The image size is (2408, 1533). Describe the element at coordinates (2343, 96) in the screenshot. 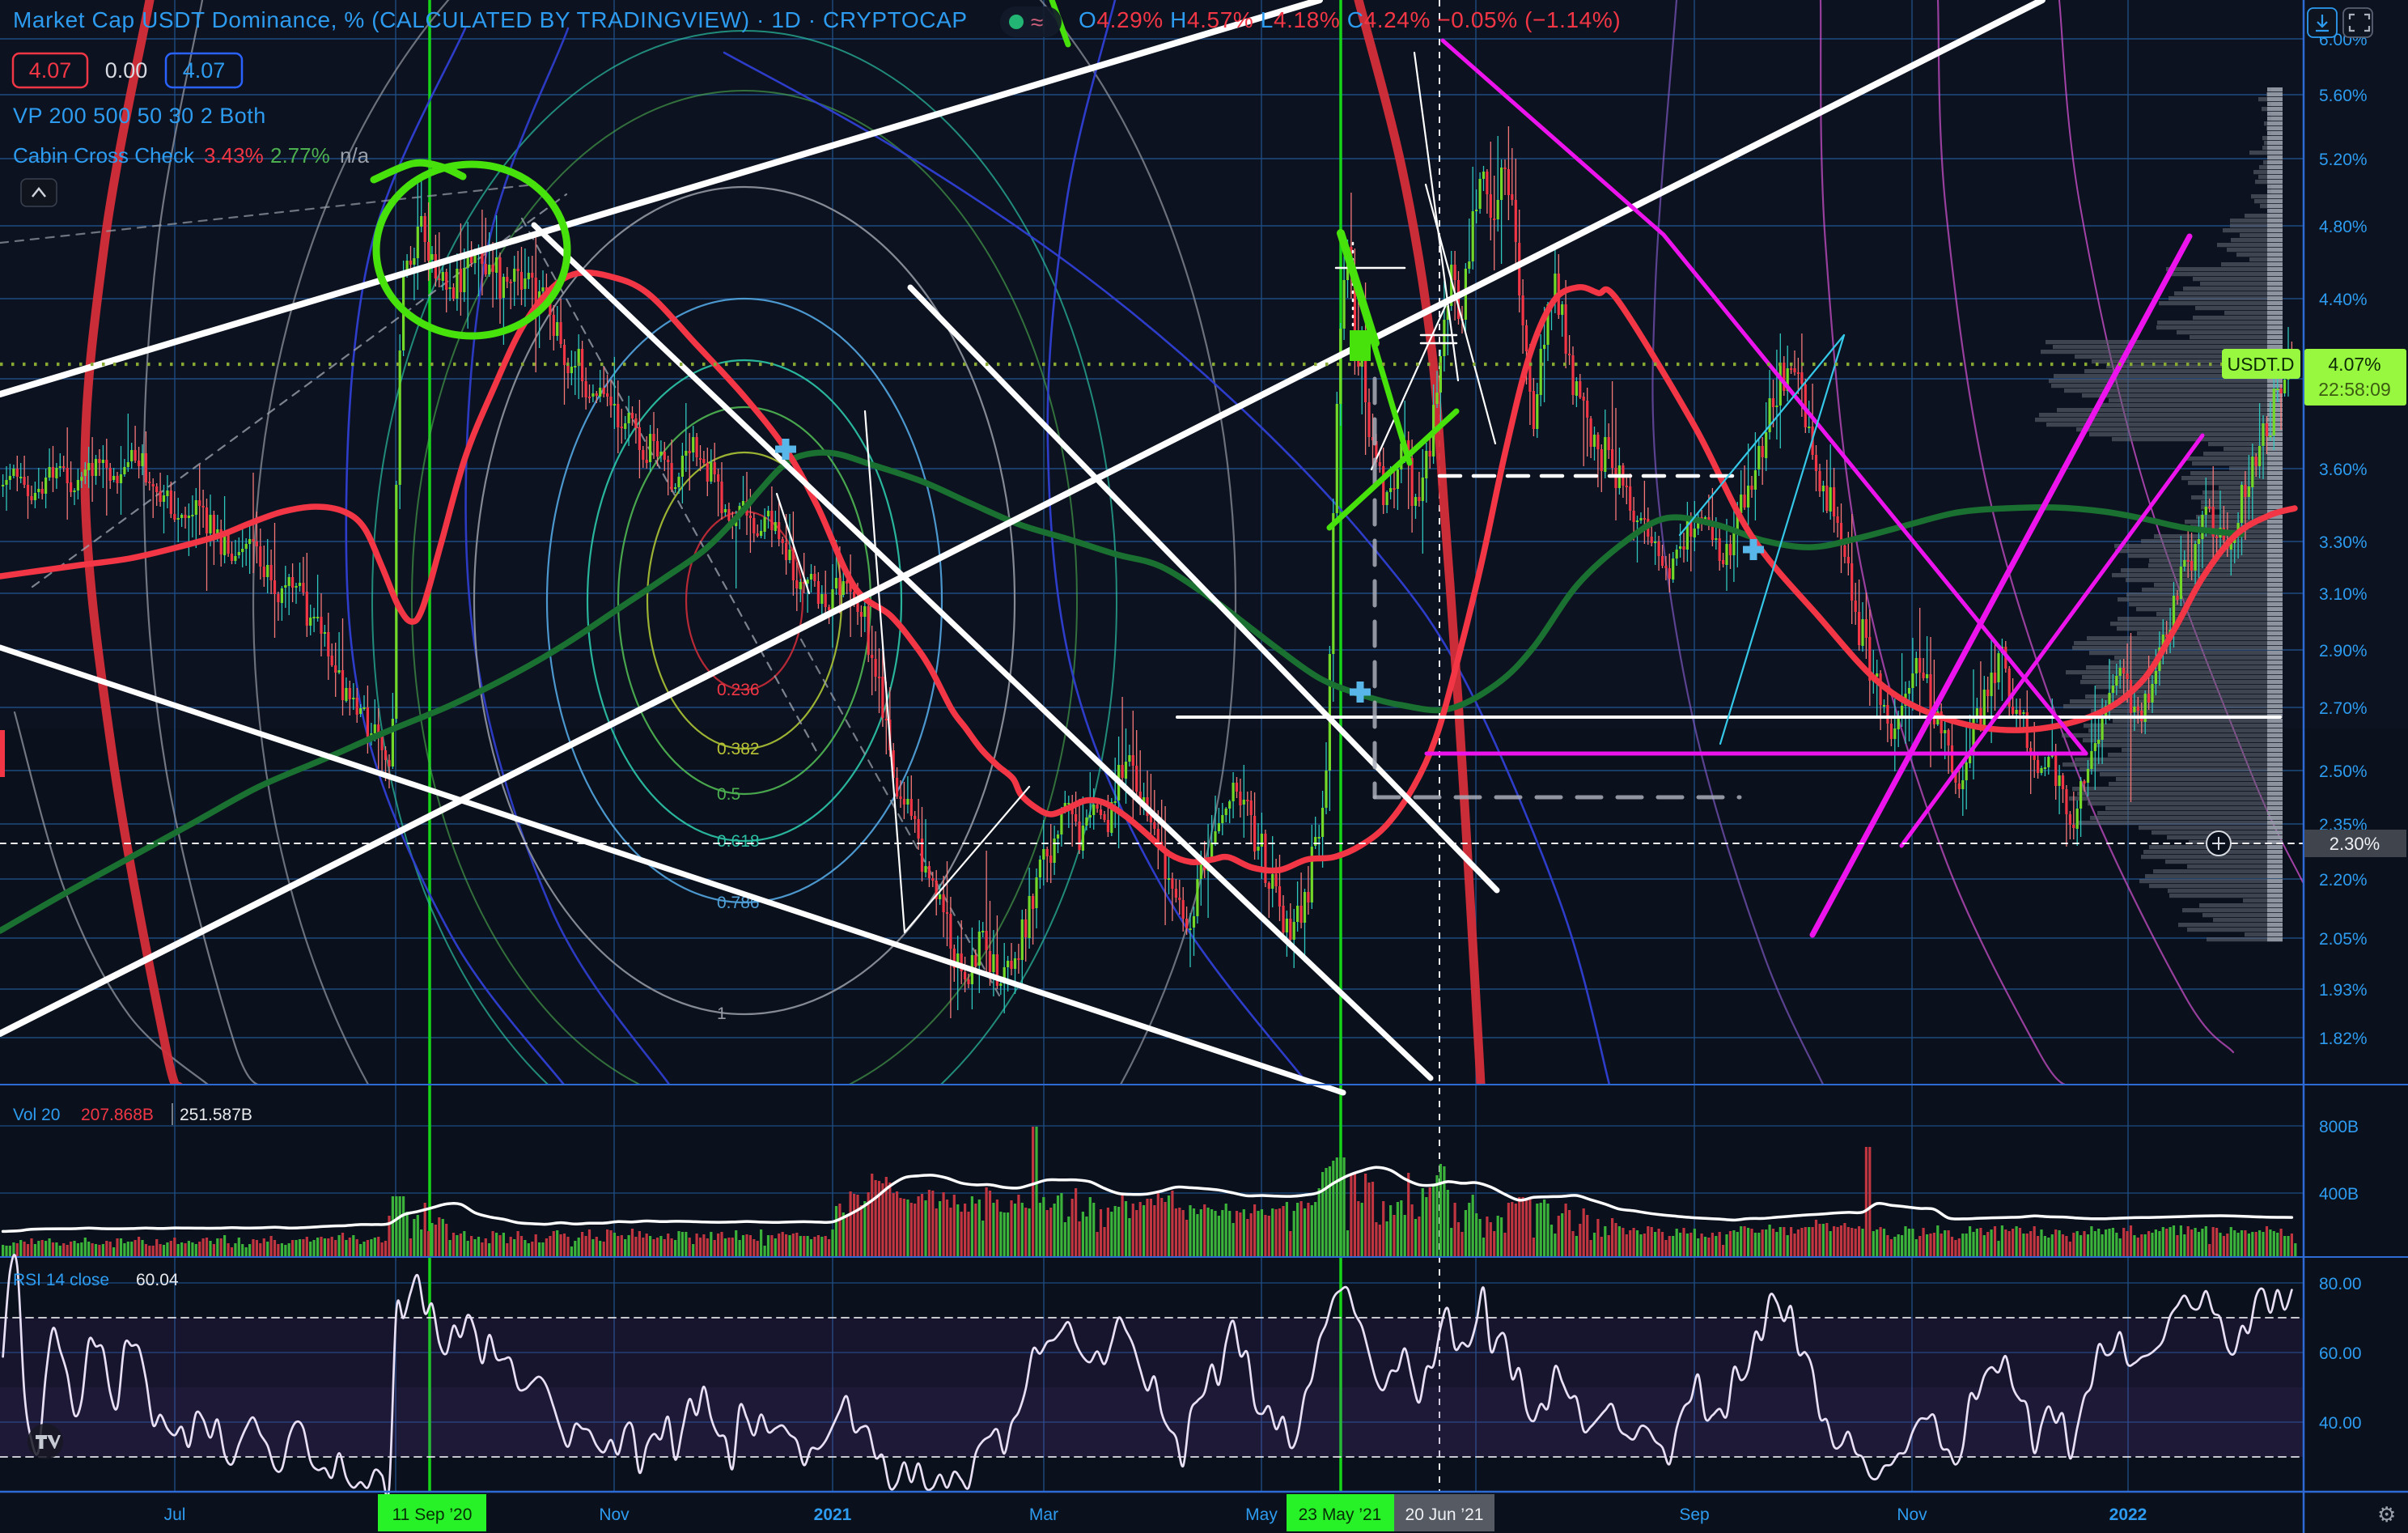

I see `svg-text: 5.60%` at that location.